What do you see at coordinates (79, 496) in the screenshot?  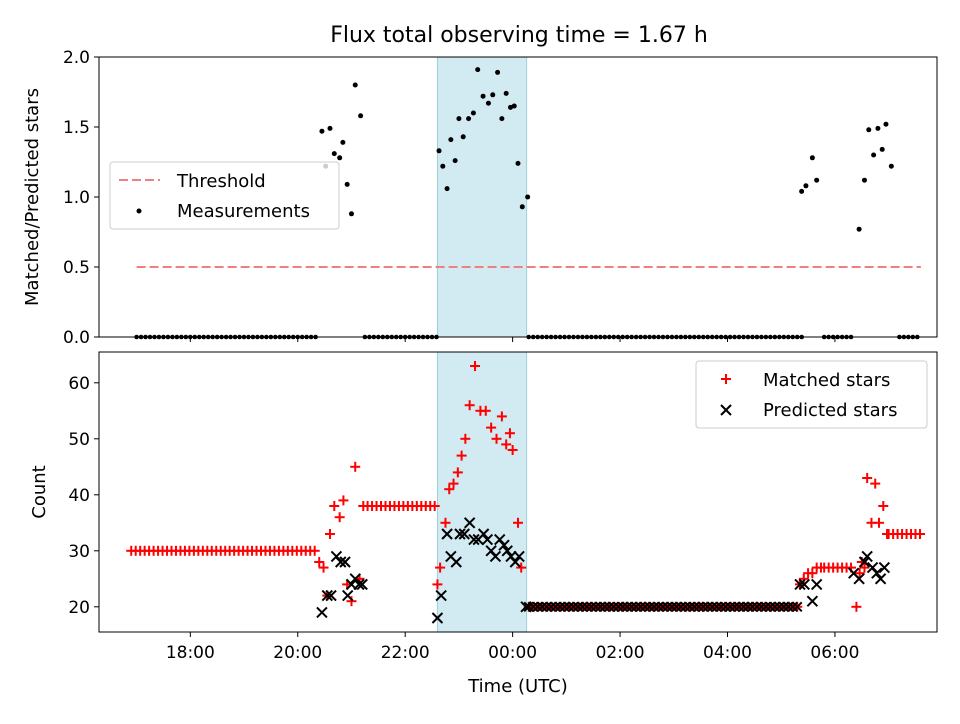 I see `y-tick-label: 40` at bounding box center [79, 496].